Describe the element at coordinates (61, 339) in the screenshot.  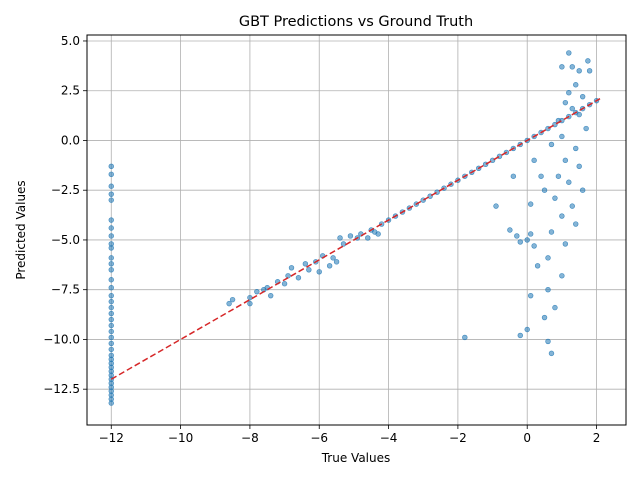
I see `y-tick-label: −10.0` at that location.